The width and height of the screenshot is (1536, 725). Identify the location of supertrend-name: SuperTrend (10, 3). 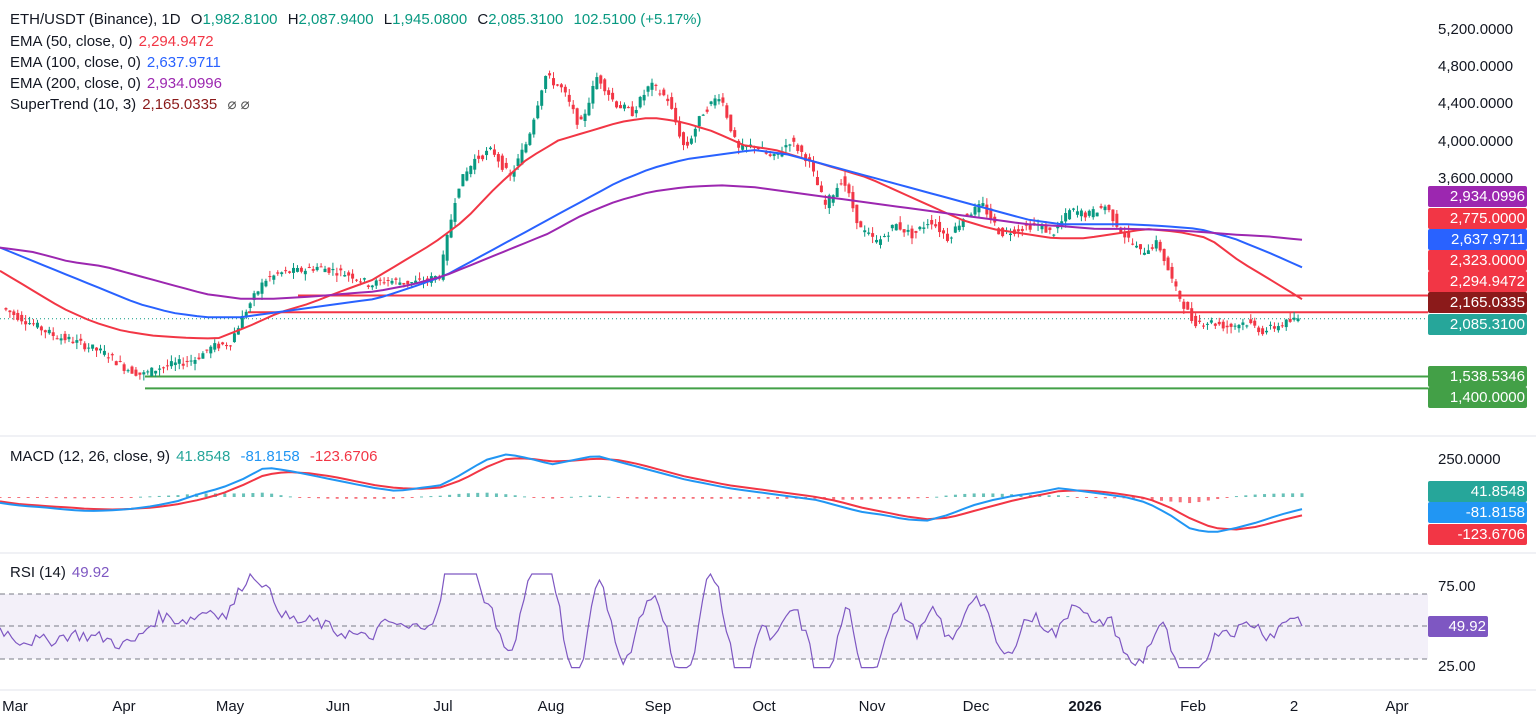
(73, 104).